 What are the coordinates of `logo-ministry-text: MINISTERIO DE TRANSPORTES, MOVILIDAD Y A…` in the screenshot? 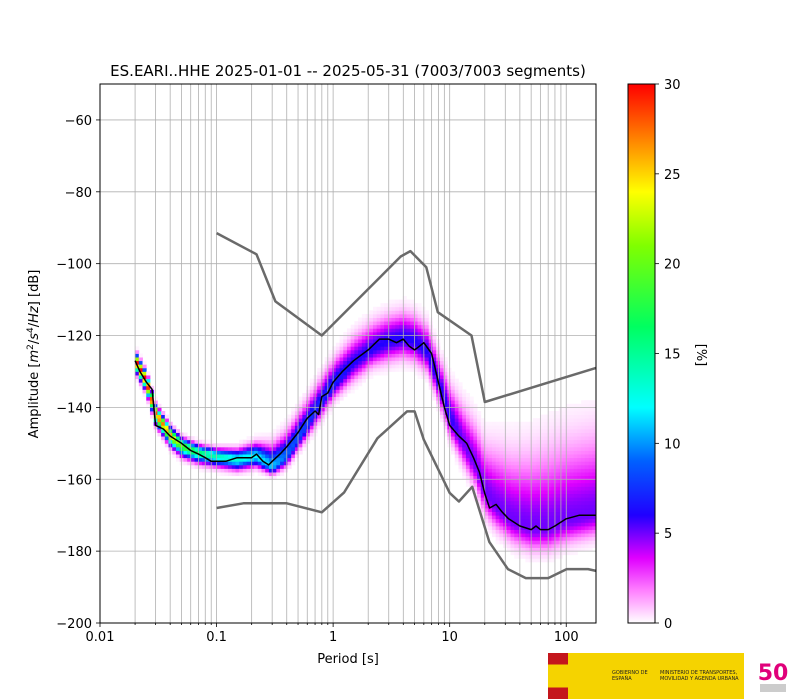 It's located at (699, 676).